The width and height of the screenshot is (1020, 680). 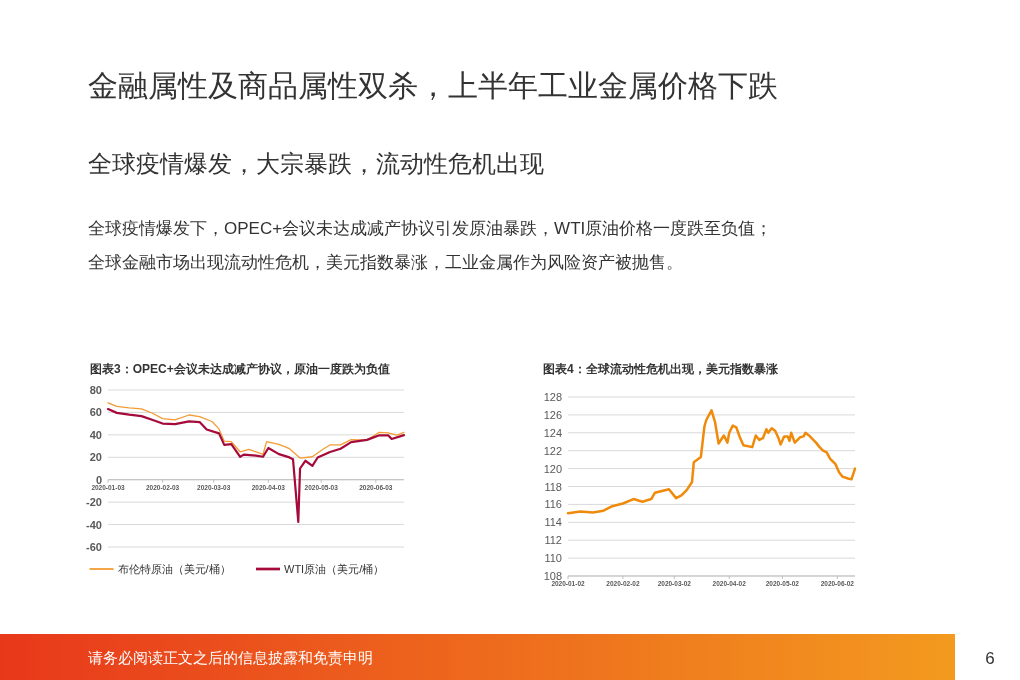 I want to click on chart-title: 图表4：全球流动性危机出现，美元指数暴涨, so click(x=661, y=369).